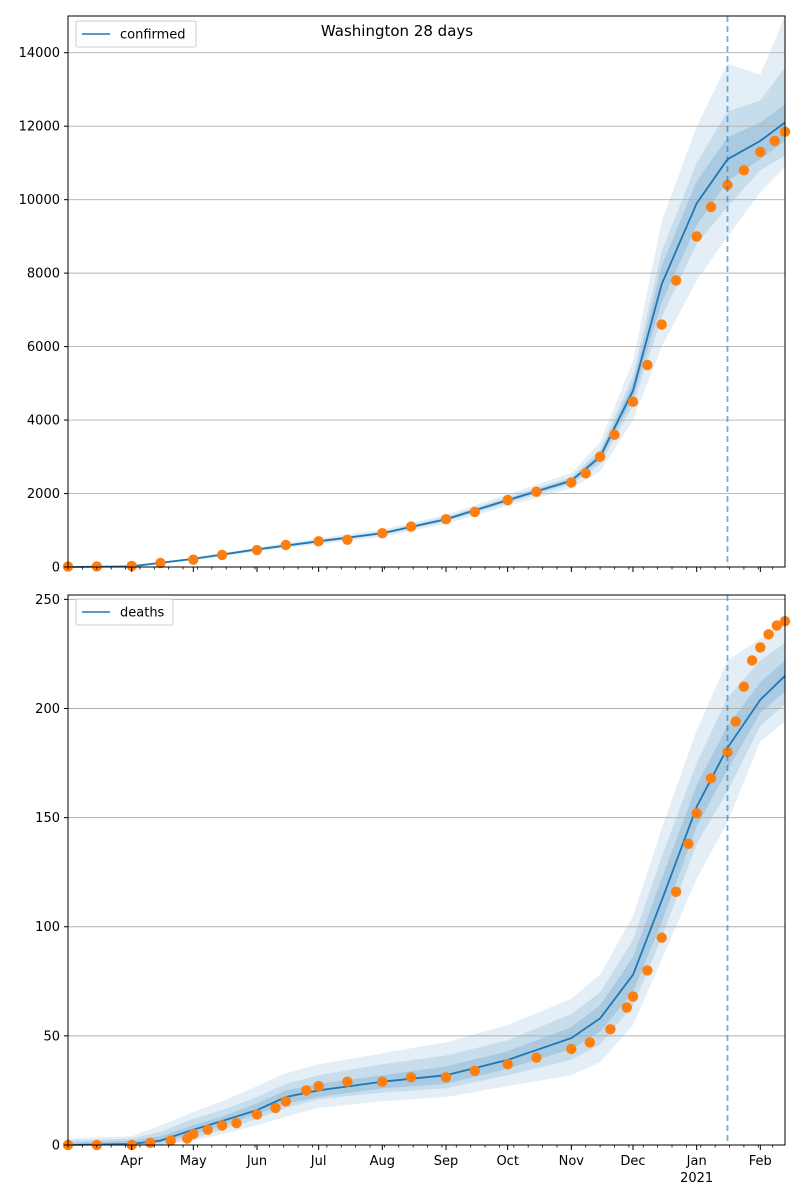 The height and width of the screenshot is (1200, 800). What do you see at coordinates (397, 31) in the screenshot?
I see `chart-title: Washington 28 days` at bounding box center [397, 31].